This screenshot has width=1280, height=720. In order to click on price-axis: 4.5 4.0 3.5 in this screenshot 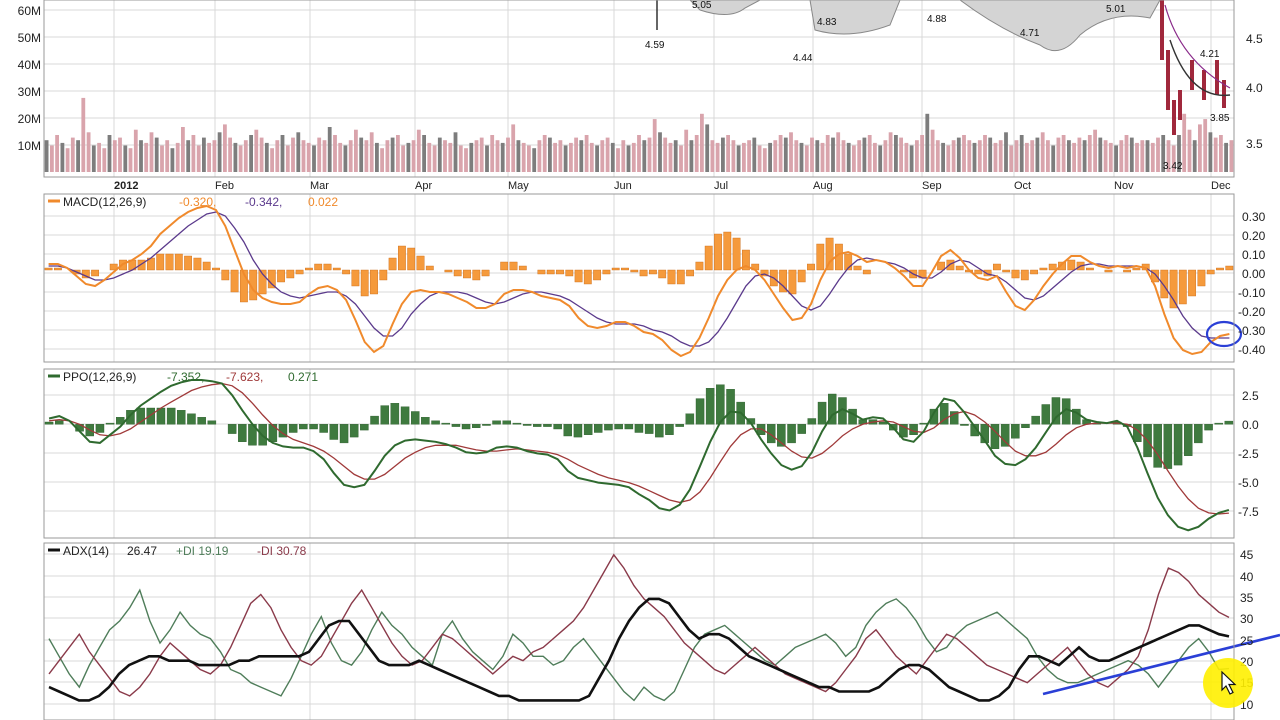, I will do `click(1254, 91)`.